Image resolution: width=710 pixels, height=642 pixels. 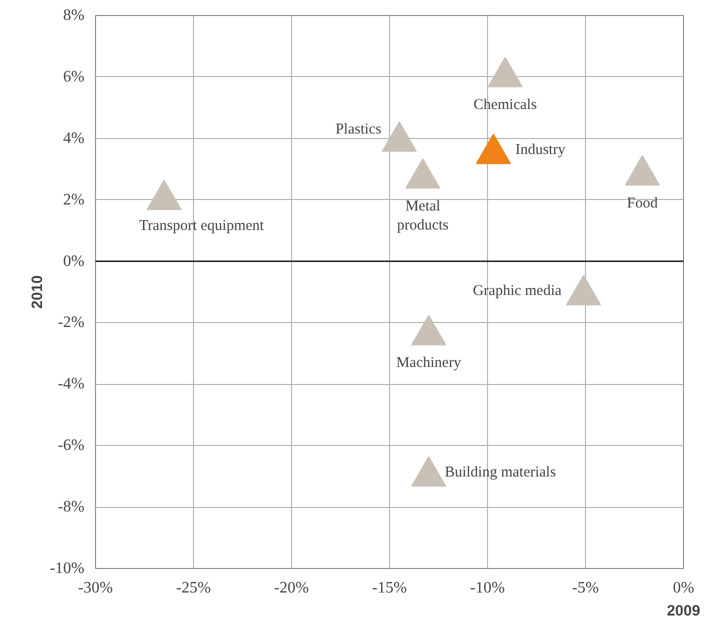 I want to click on x-tick-label: -20%, so click(x=291, y=588).